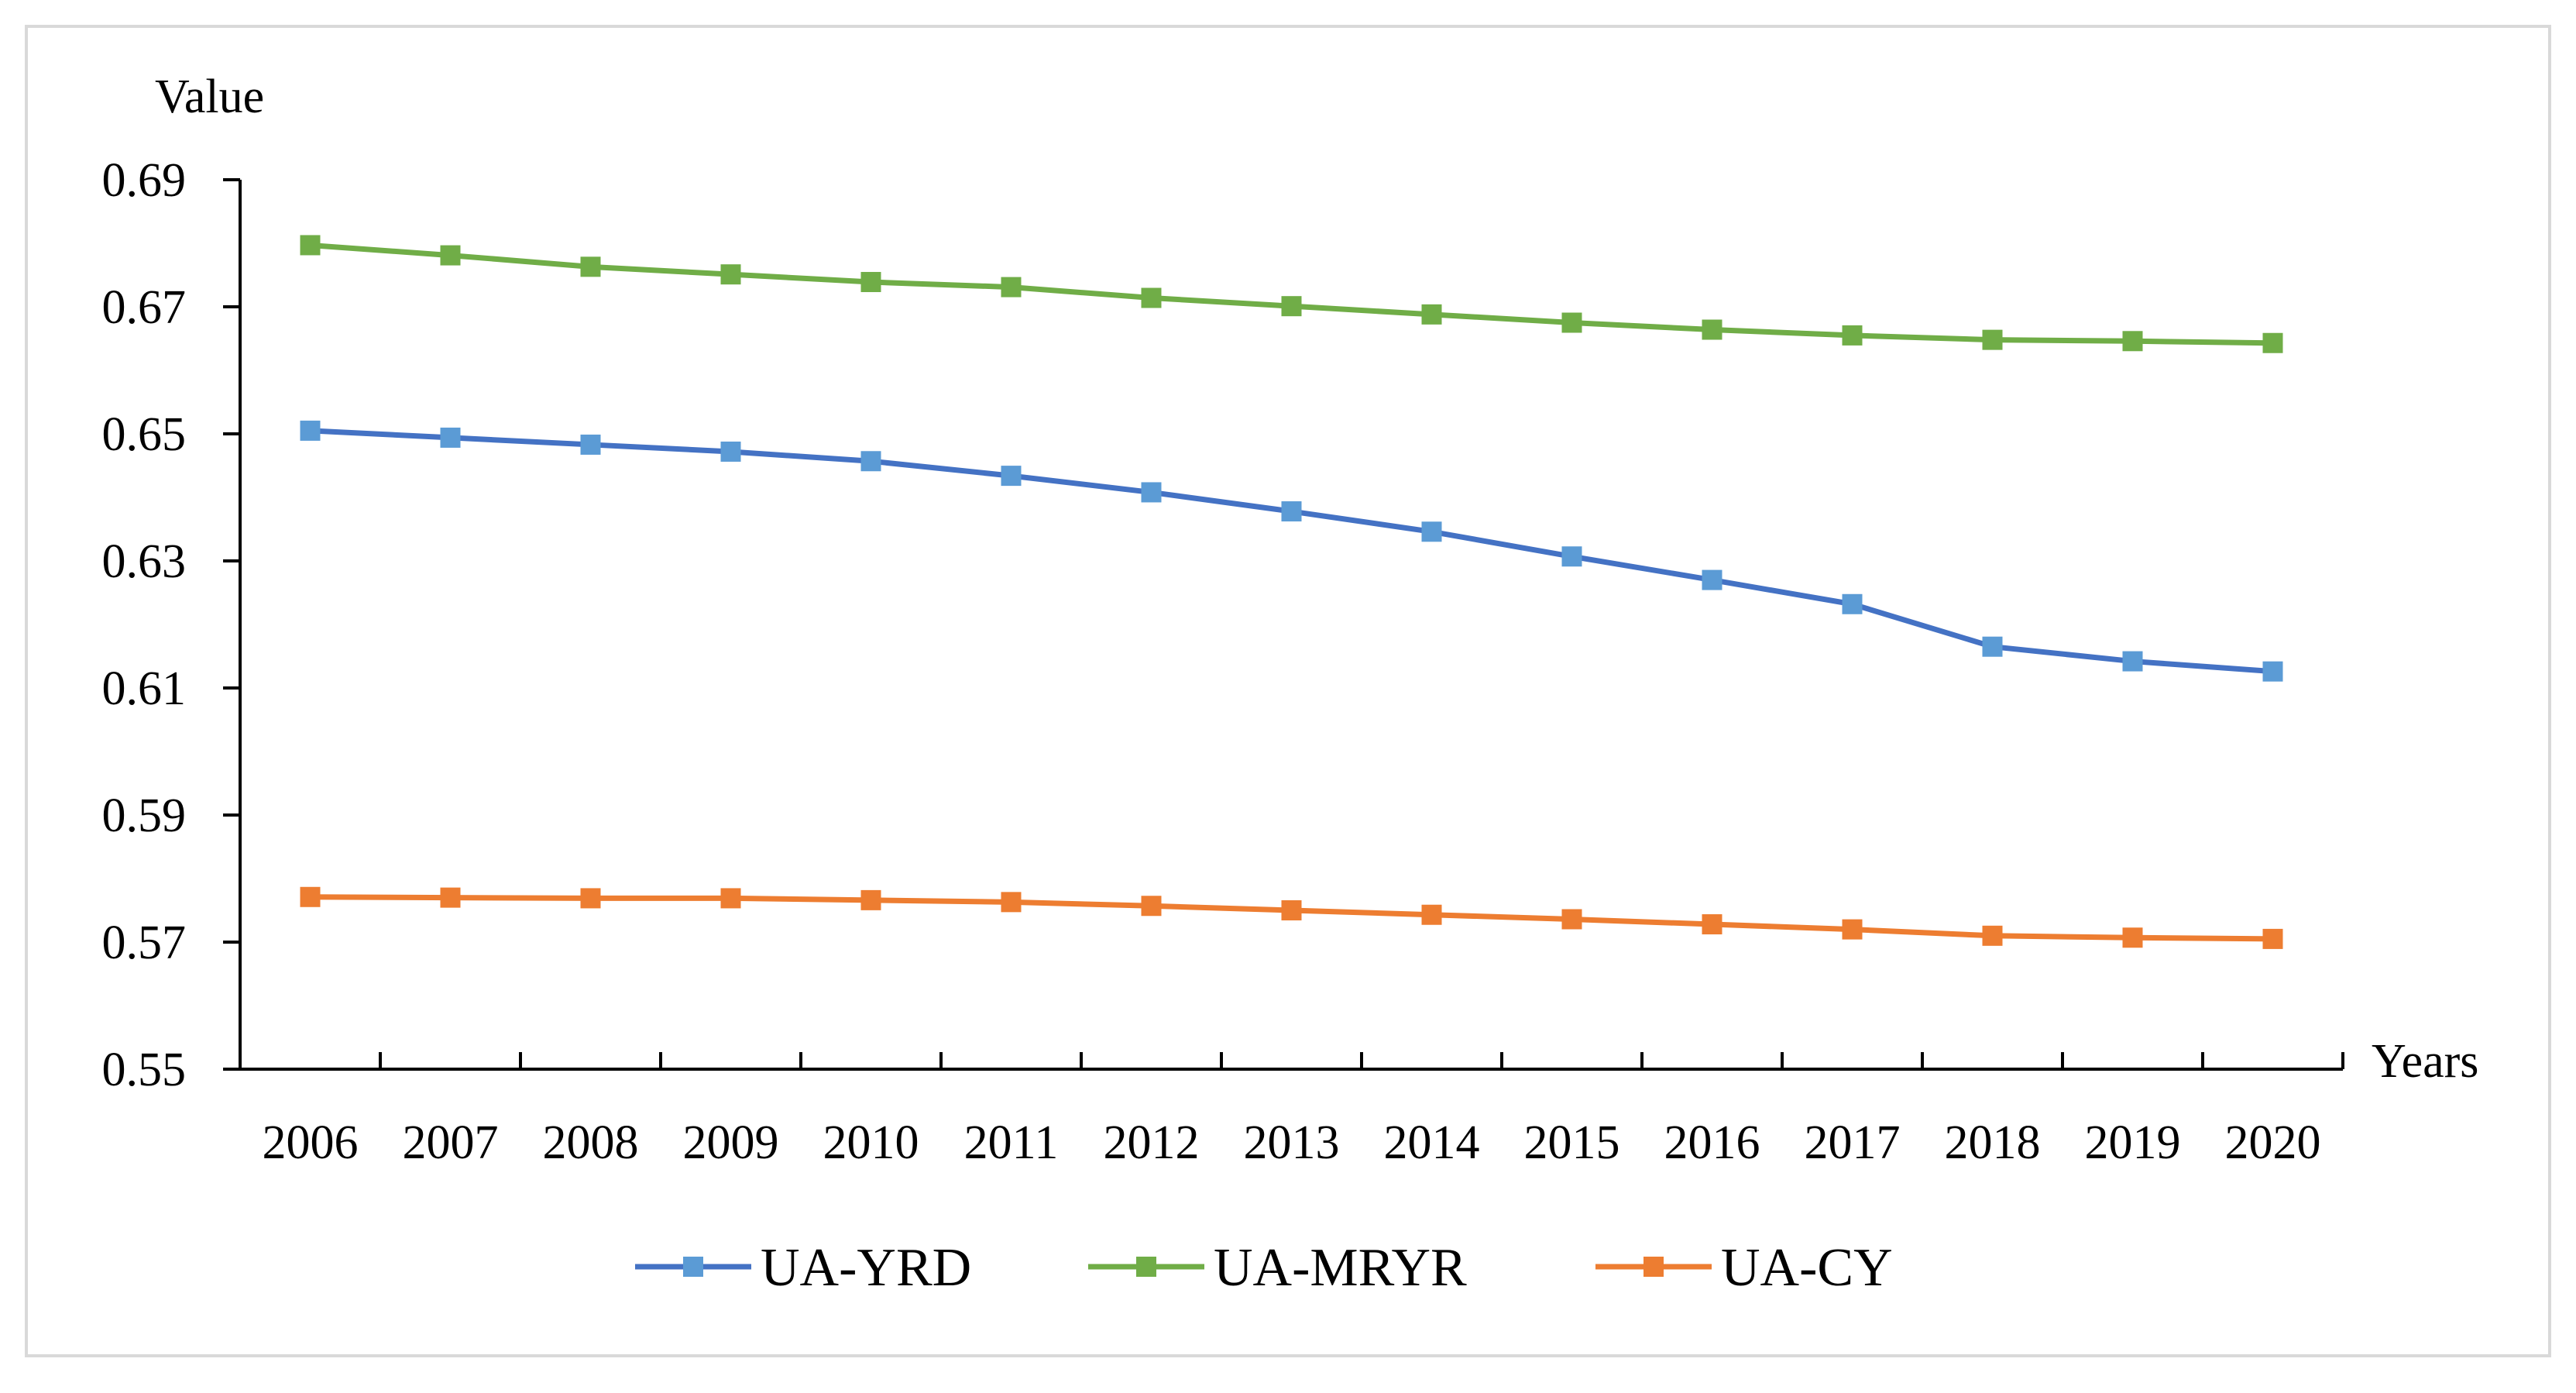 The width and height of the screenshot is (2576, 1393). Describe the element at coordinates (1011, 1142) in the screenshot. I see `x-tick-label: 2011` at that location.